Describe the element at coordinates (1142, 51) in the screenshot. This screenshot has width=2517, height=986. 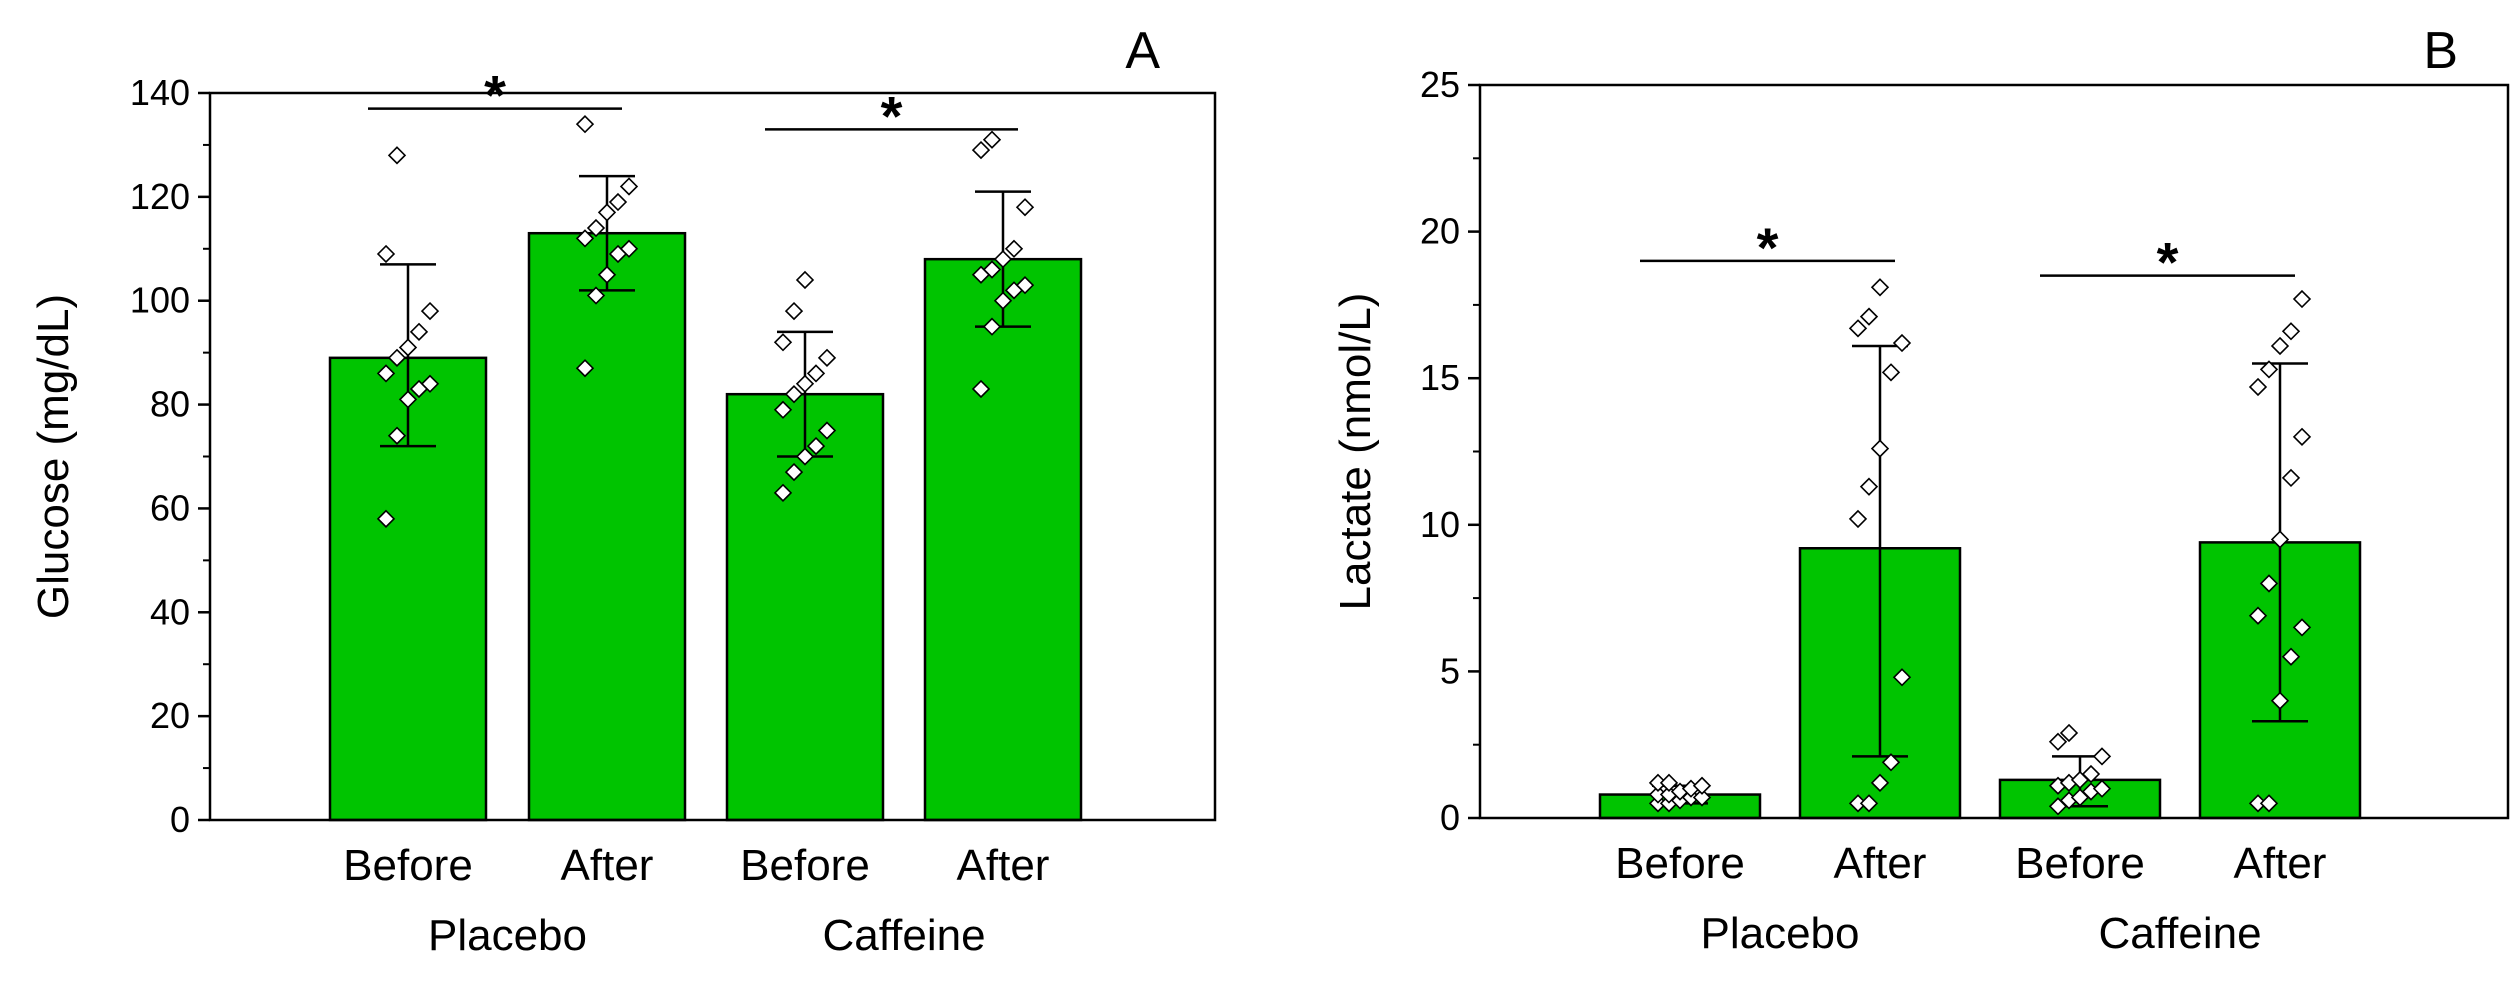
I see `panel-label: A` at that location.